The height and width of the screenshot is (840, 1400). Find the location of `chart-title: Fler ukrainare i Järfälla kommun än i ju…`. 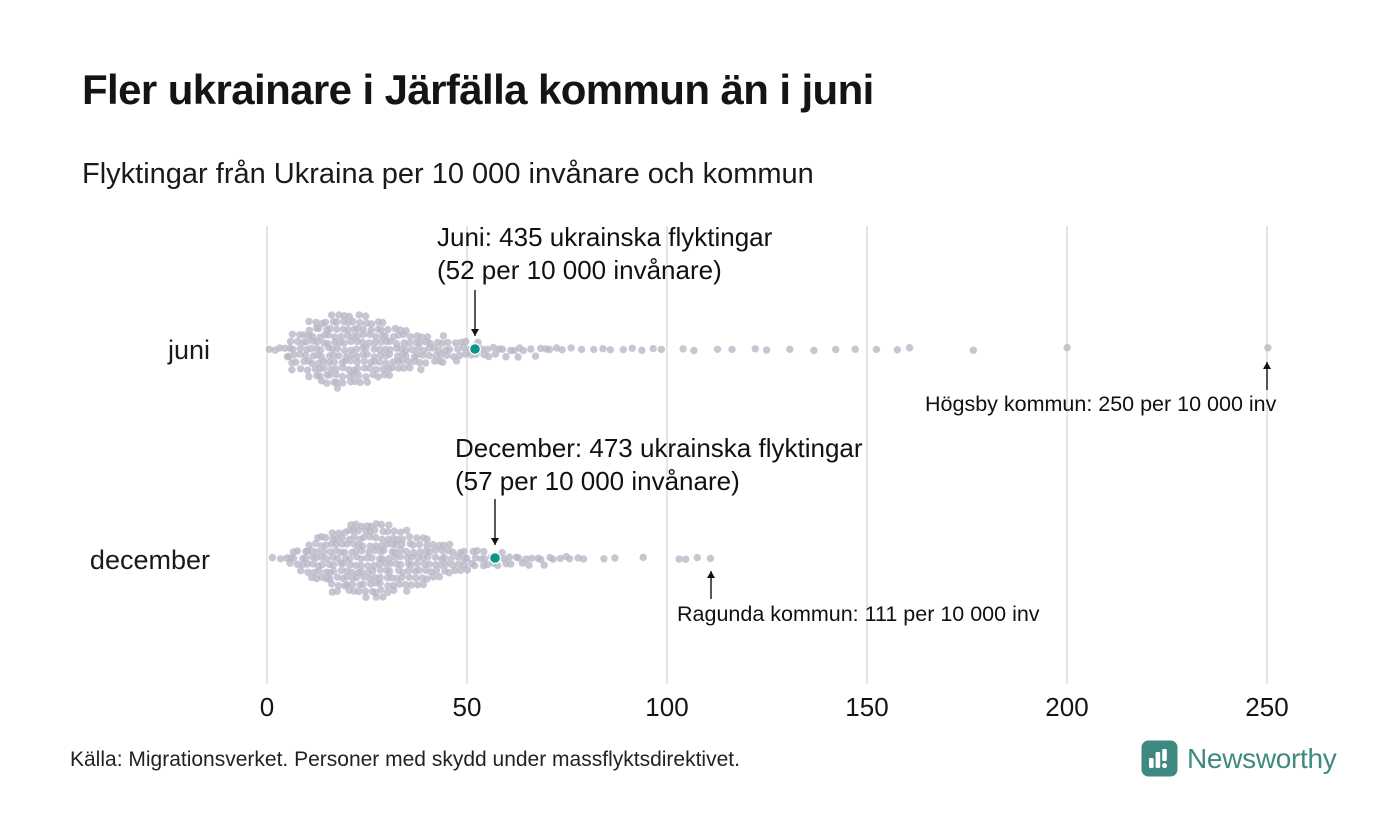

chart-title: Fler ukrainare i Järfälla kommun än i ju… is located at coordinates (478, 89).